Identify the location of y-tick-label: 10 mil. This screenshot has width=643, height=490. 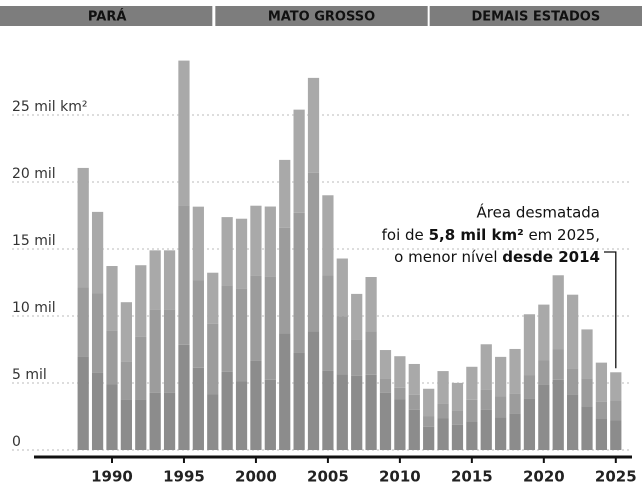
(34, 308).